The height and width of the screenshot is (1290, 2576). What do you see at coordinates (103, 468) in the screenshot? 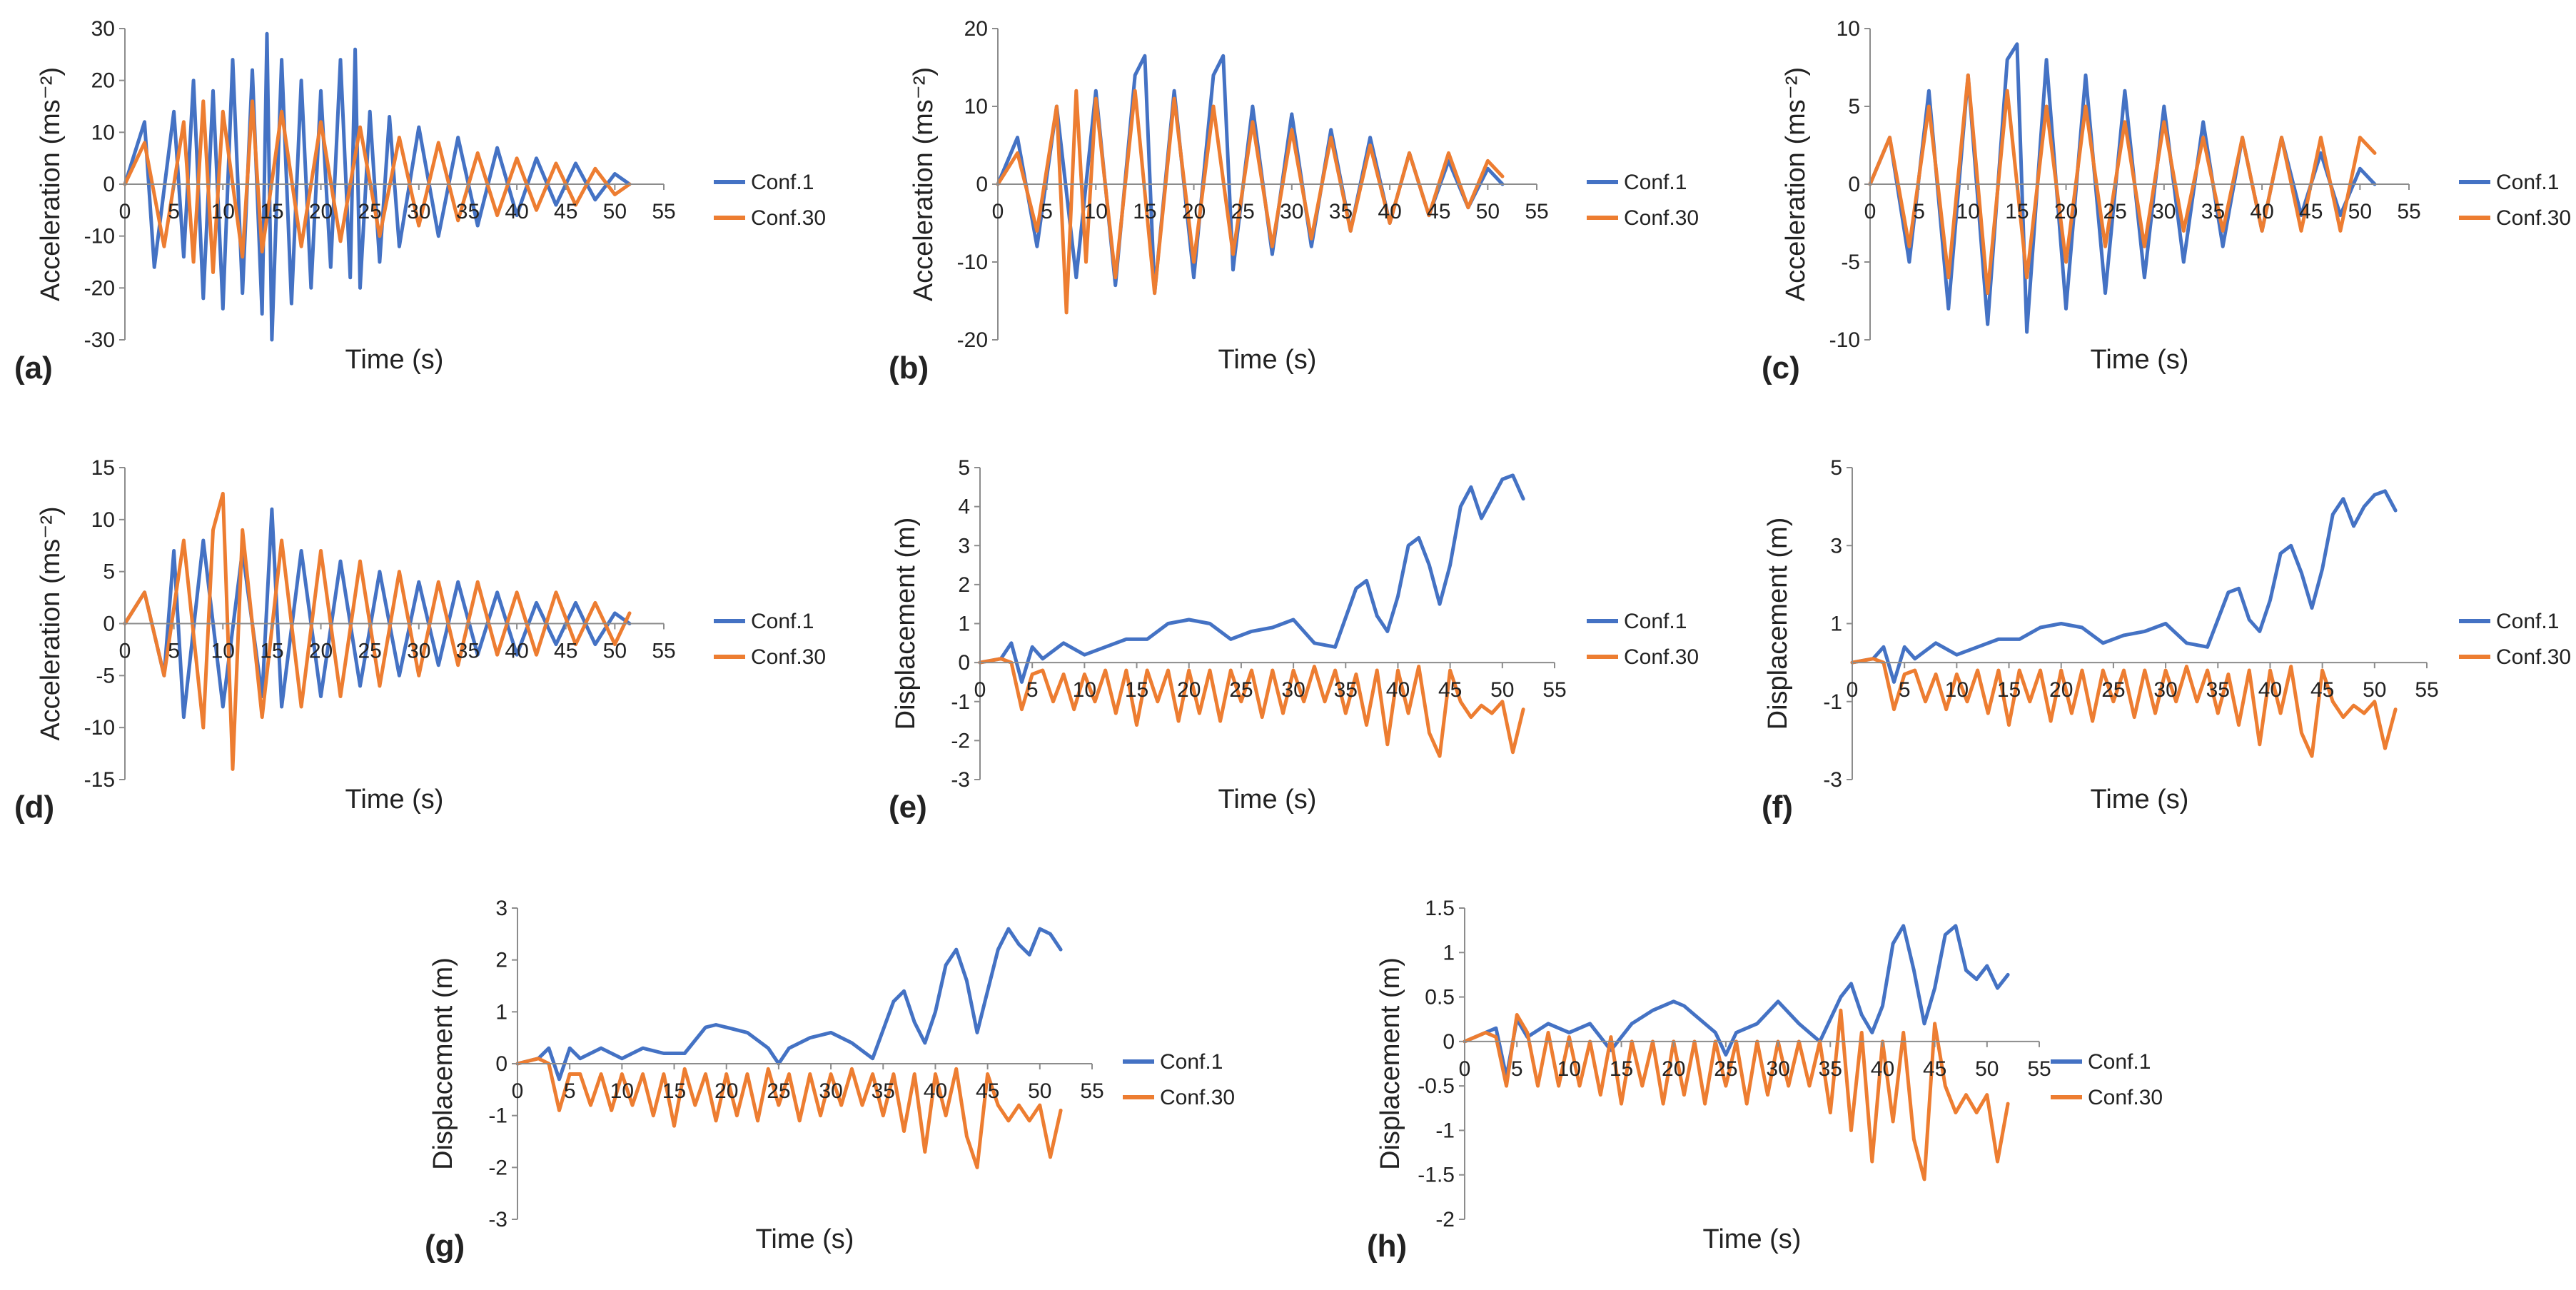
I see `y-tick-label: 15` at bounding box center [103, 468].